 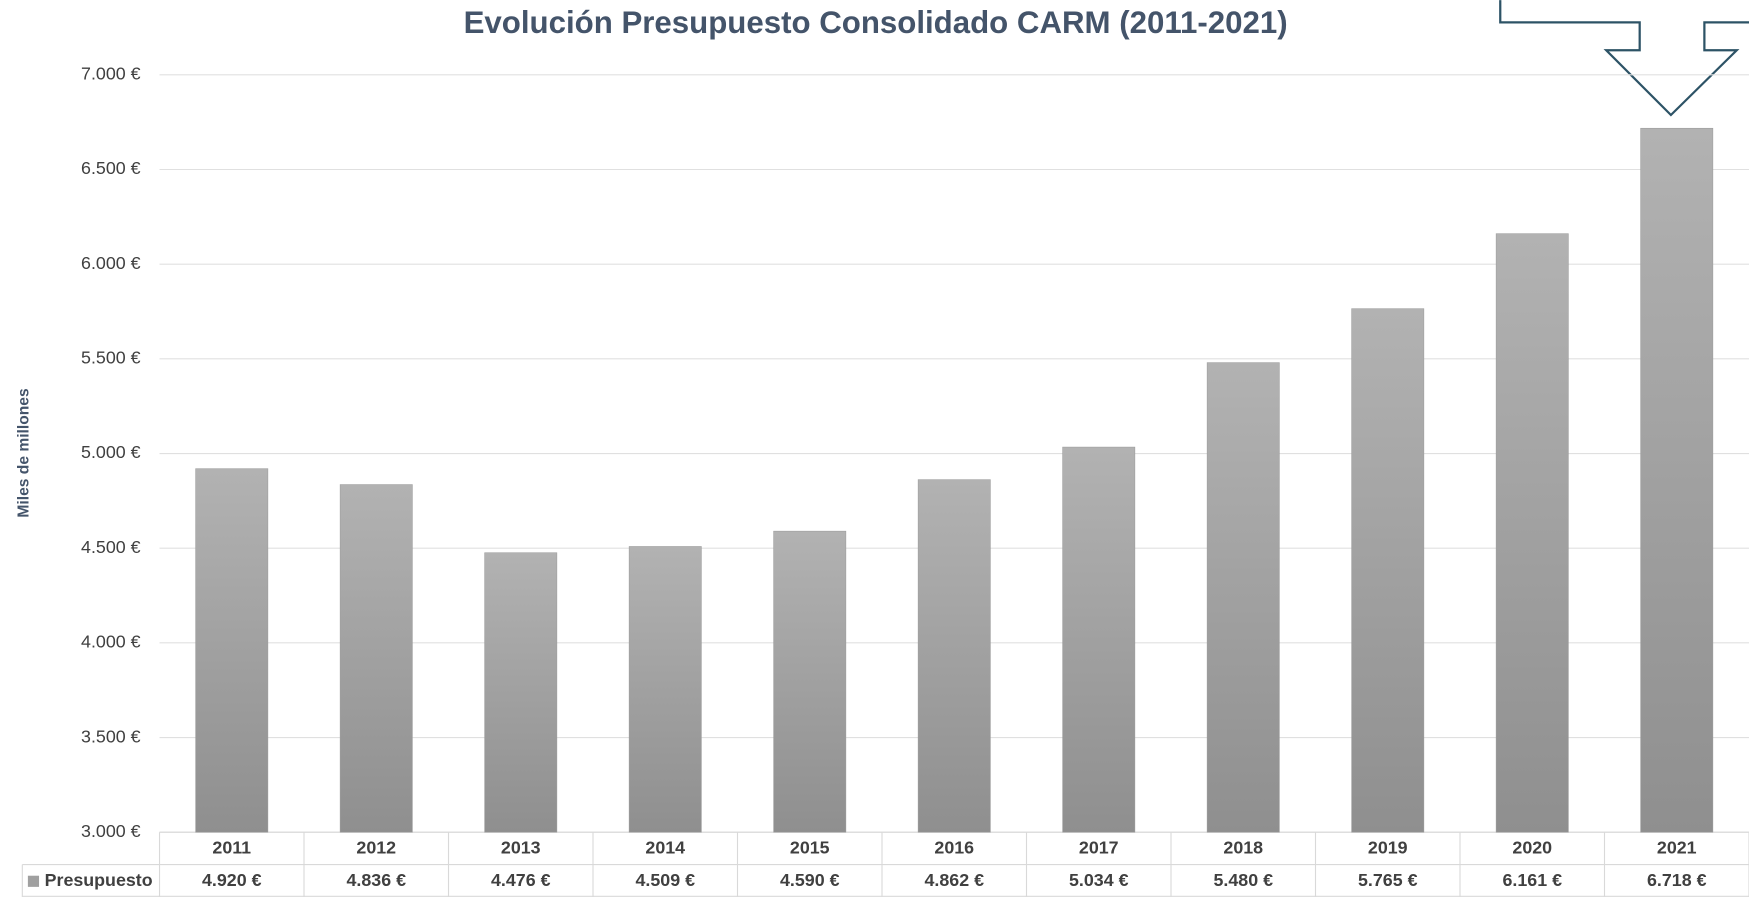 What do you see at coordinates (810, 880) in the screenshot?
I see `data-label: 4.590 €` at bounding box center [810, 880].